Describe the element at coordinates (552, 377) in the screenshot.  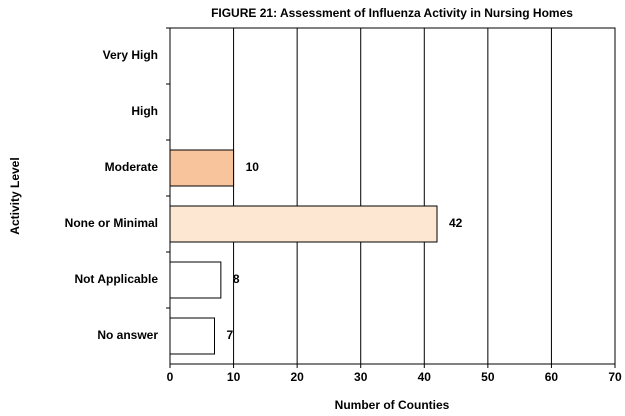
I see `x-tick-label: 60` at that location.